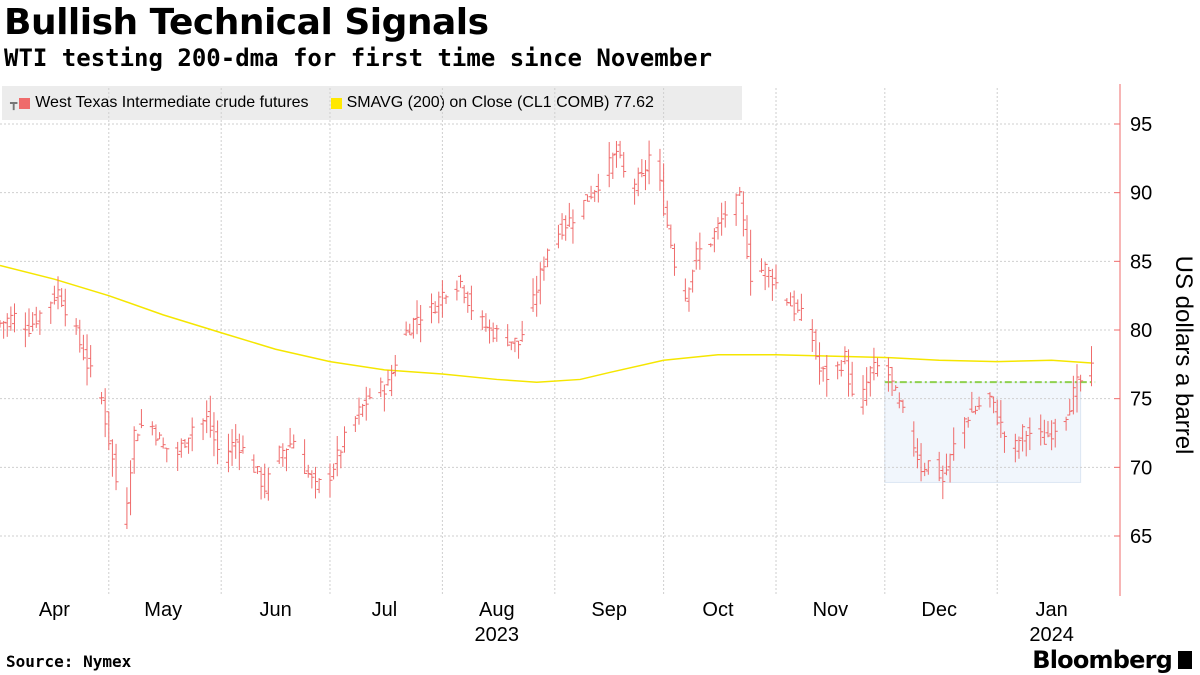 This screenshot has height=675, width=1200. What do you see at coordinates (1185, 660) in the screenshot?
I see `bloomberg-terminal-icon` at bounding box center [1185, 660].